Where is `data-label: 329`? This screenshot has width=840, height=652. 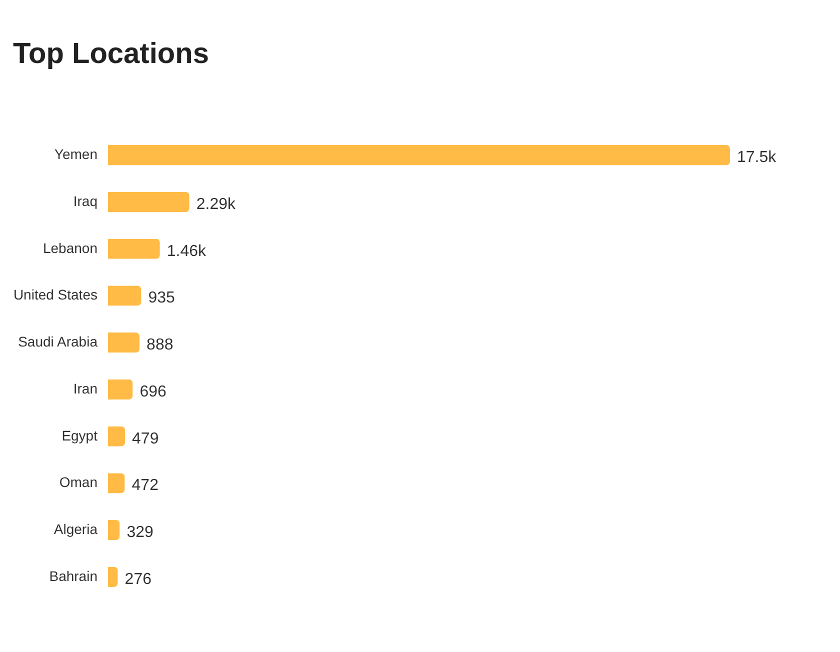
data-label: 329 is located at coordinates (140, 533).